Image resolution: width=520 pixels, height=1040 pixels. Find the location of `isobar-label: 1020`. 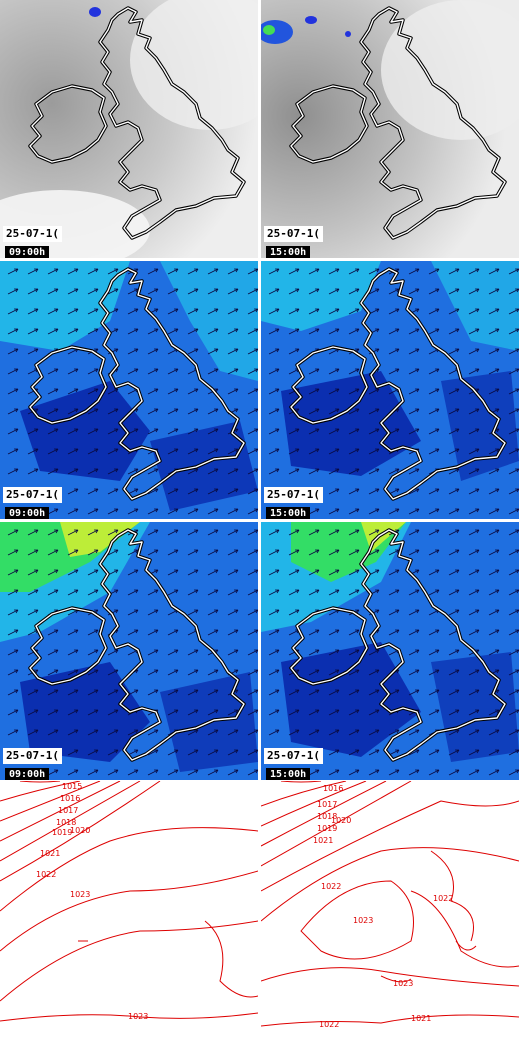

isobar-label: 1020 is located at coordinates (80, 830).